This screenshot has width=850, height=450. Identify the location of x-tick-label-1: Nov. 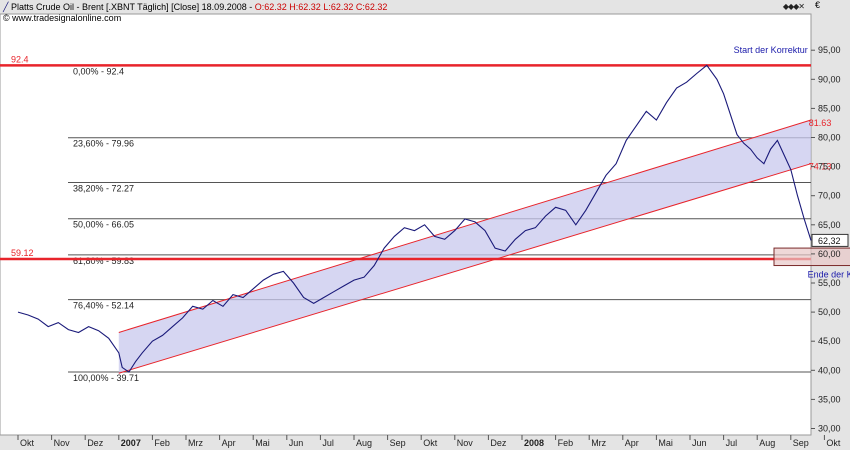
(62, 443).